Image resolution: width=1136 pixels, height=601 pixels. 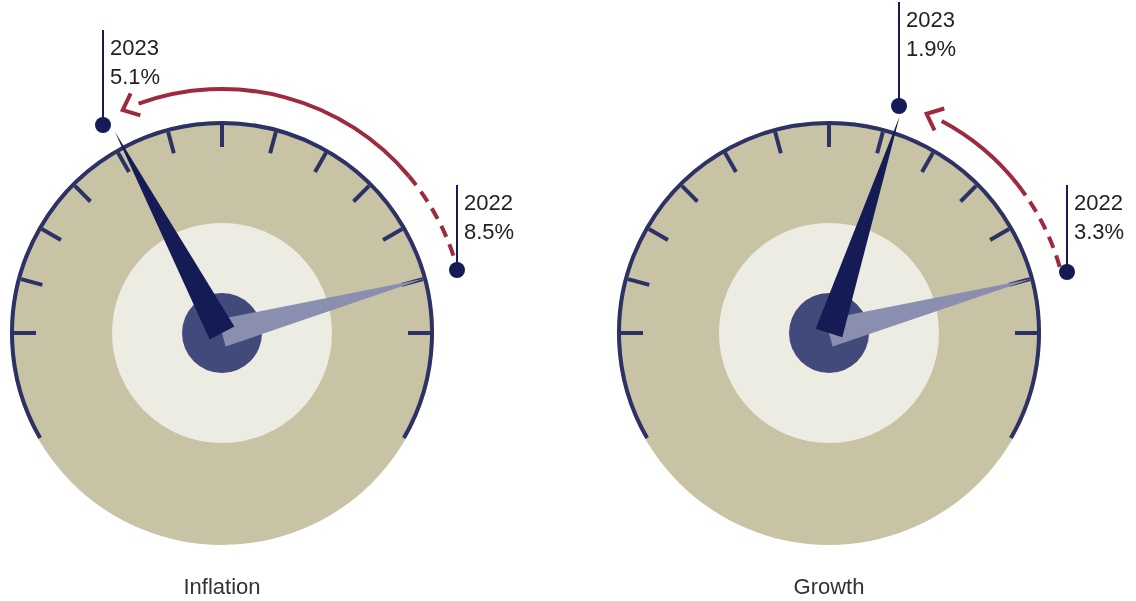 I want to click on data-label: 8.5%, so click(x=489, y=232).